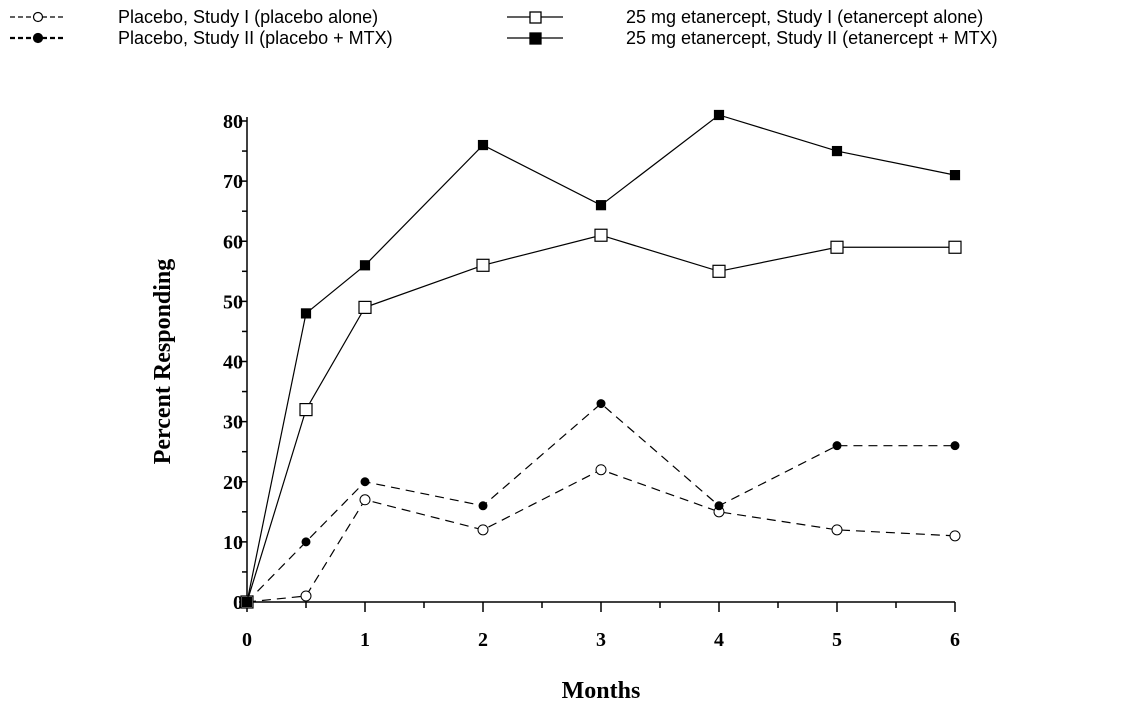 The height and width of the screenshot is (709, 1123). Describe the element at coordinates (38, 38) in the screenshot. I see `legend-swatch-dashed-filled-circle` at that location.